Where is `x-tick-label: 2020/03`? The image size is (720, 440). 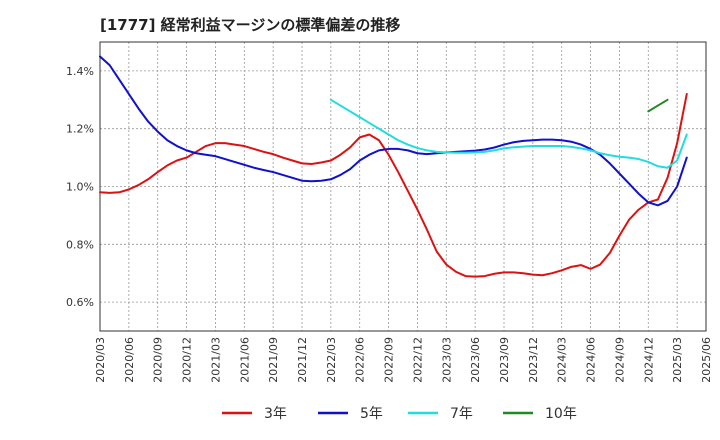 x-tick-label: 2020/03 is located at coordinates (100, 360).